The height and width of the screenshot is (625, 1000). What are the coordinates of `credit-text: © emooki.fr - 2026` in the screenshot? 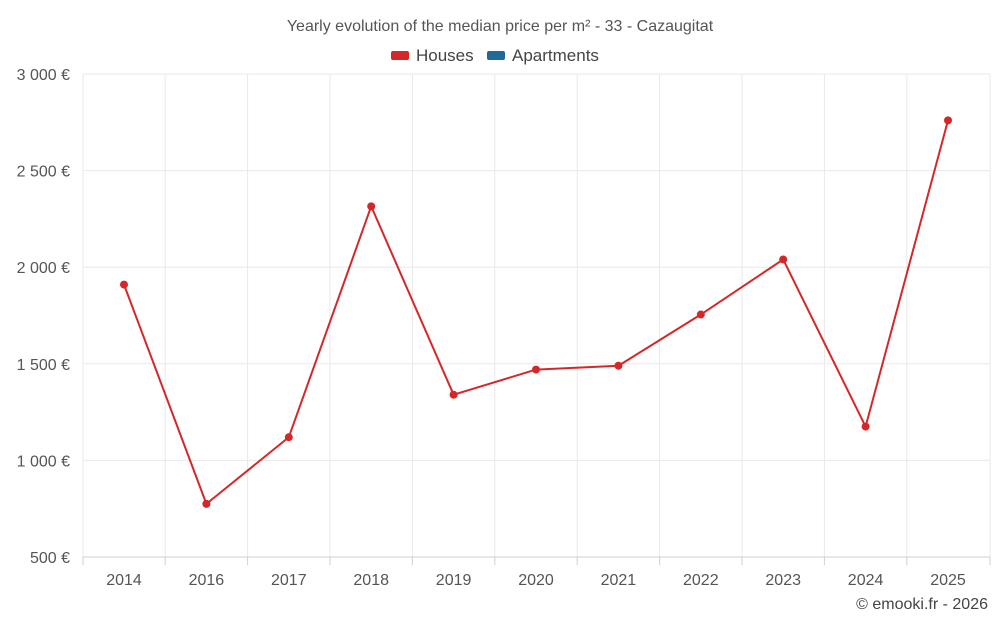 It's located at (922, 604).